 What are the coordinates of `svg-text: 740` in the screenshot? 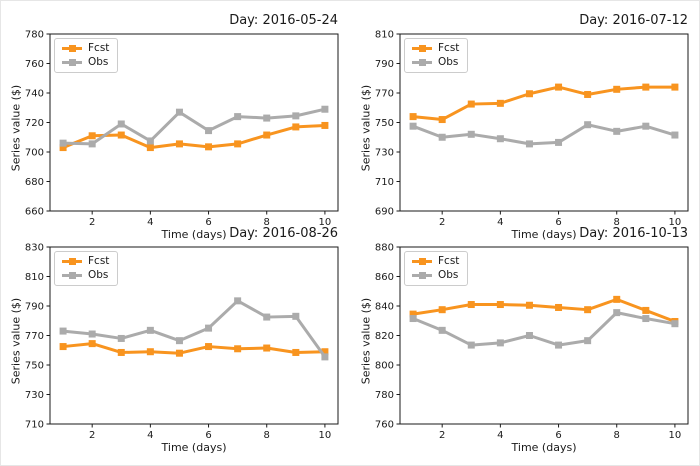 It's located at (34, 94).